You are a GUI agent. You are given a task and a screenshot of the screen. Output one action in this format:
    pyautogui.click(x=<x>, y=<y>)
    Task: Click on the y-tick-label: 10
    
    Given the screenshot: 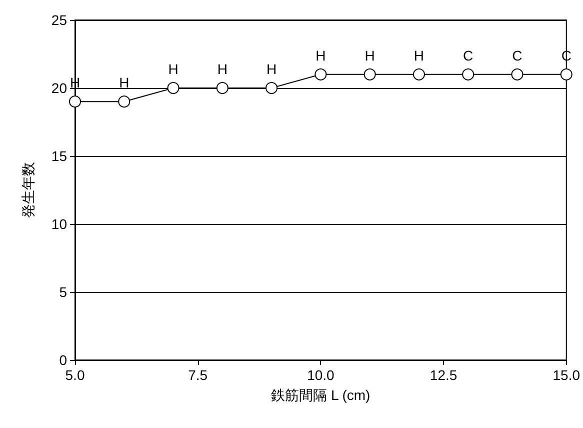 What is the action you would take?
    pyautogui.click(x=59, y=224)
    